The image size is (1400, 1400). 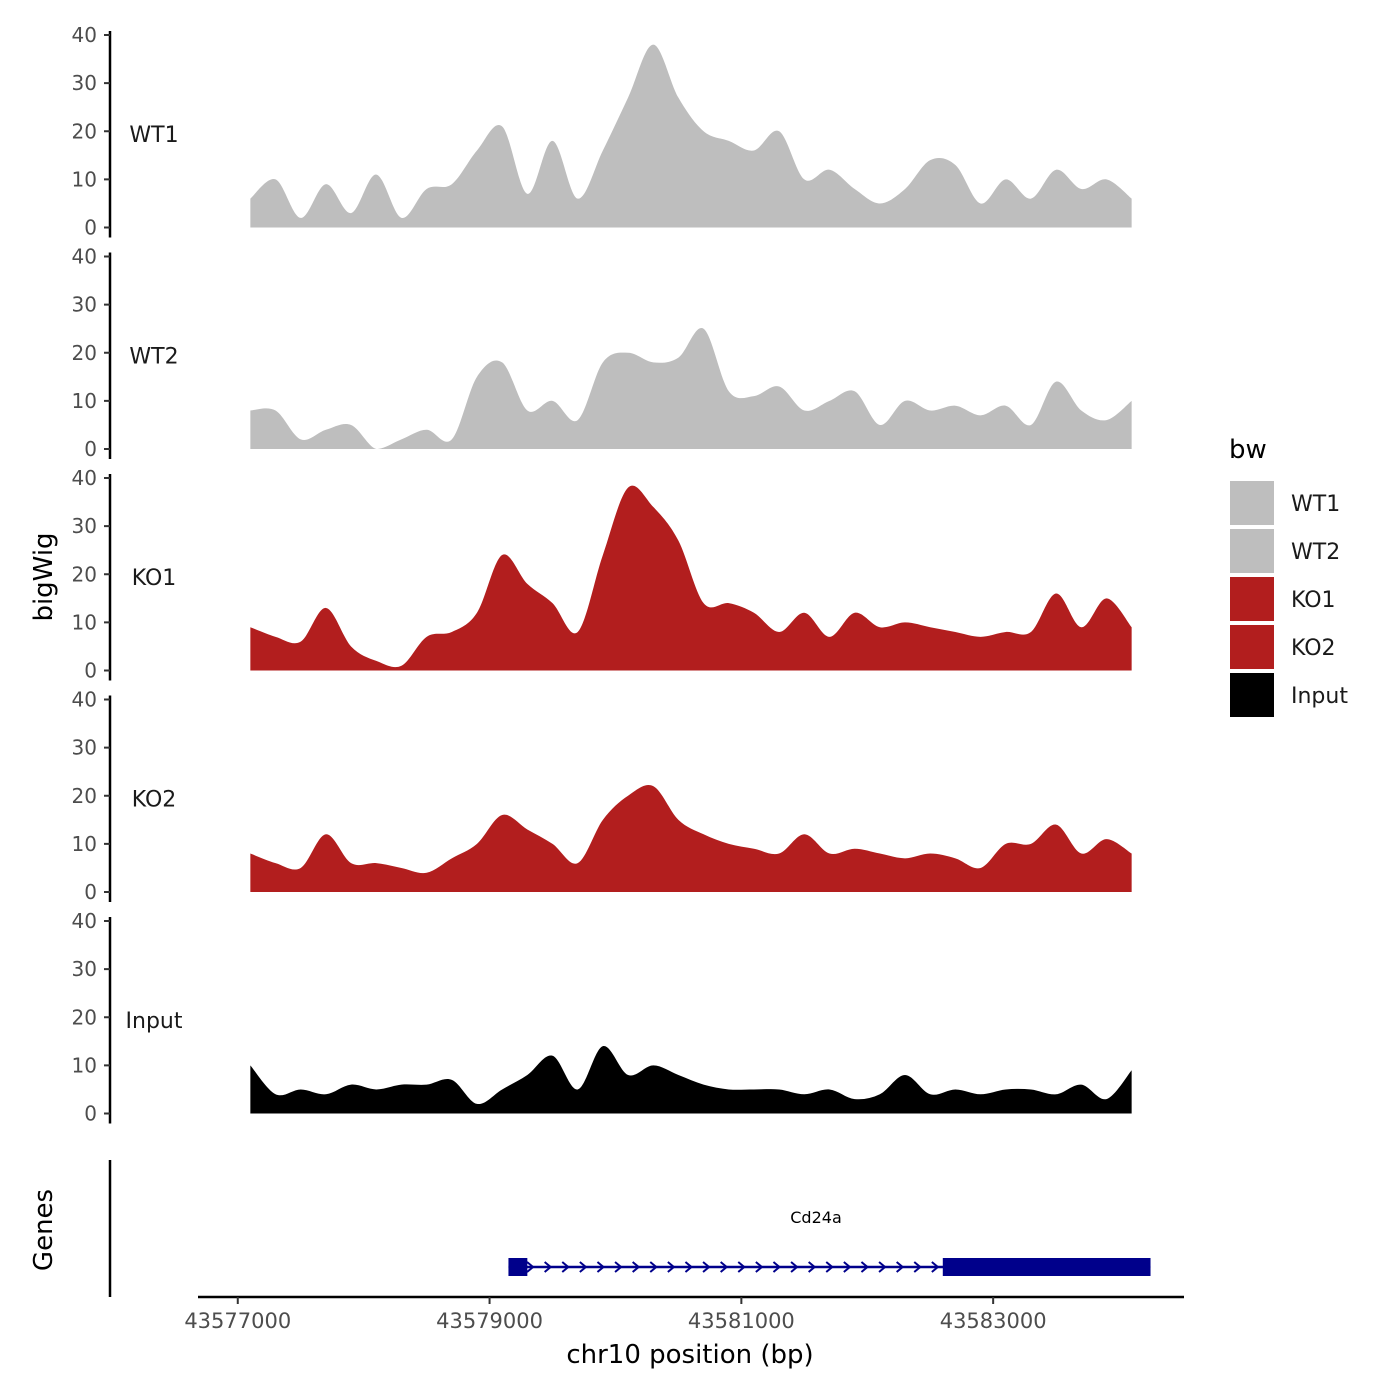 I want to click on area-wt1, so click(x=691, y=136).